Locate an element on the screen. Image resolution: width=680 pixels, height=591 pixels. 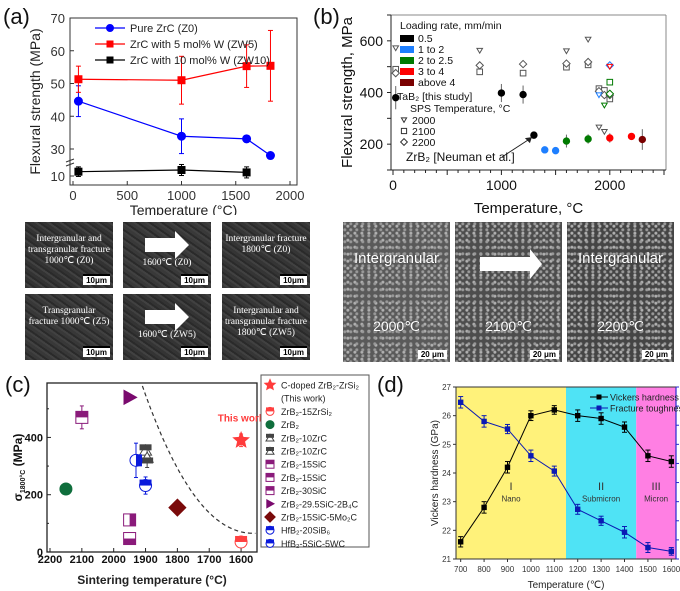
tab2-legend-subtitle: SPS Temperature, °C is located at coordinates (460, 109).